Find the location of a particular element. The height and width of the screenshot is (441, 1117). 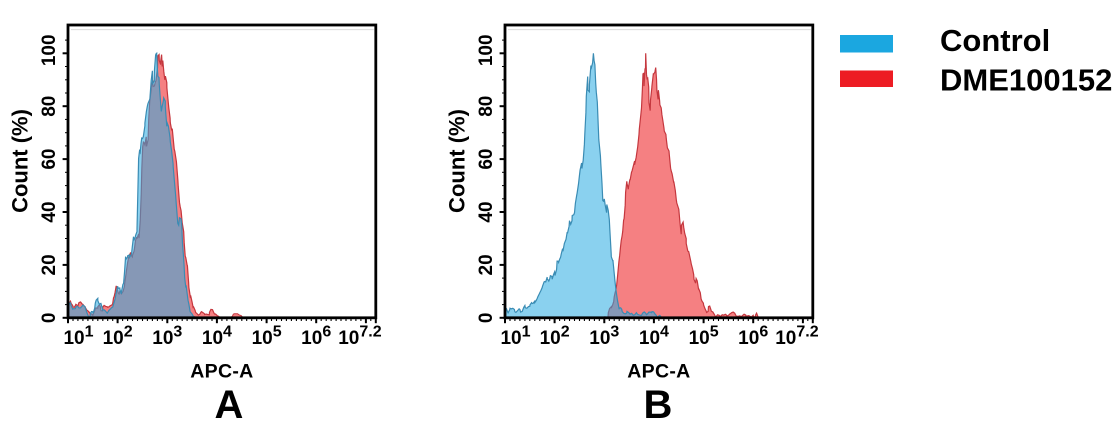

svg-text: A is located at coordinates (229, 405).